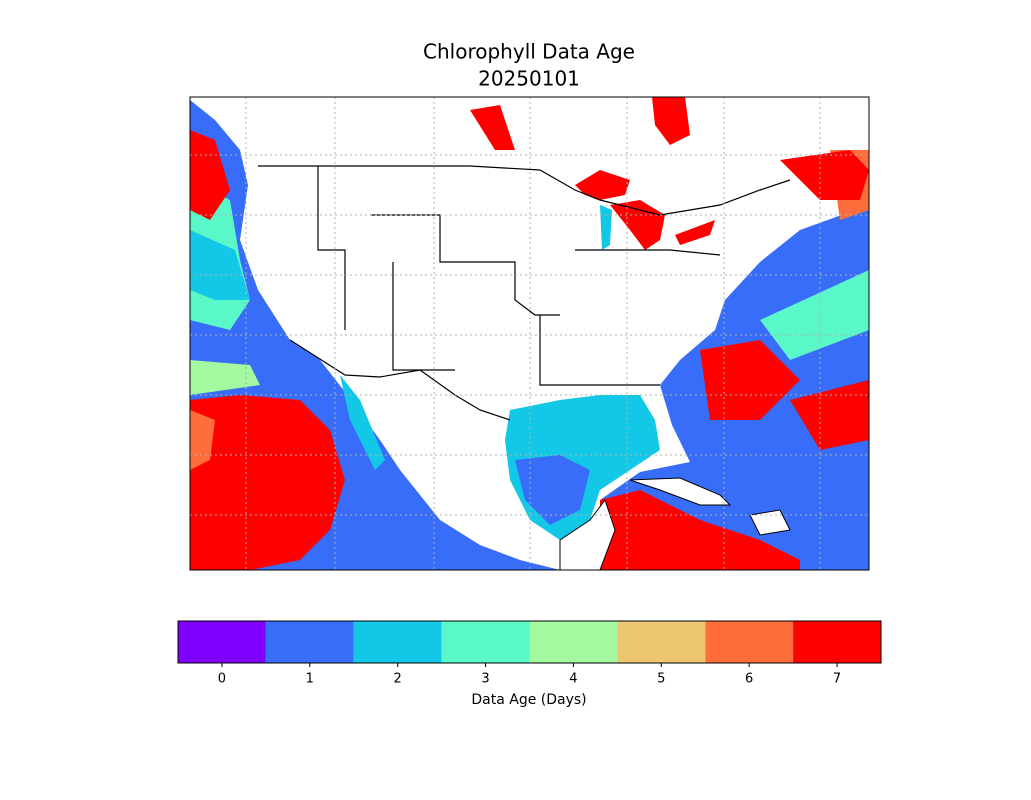 The image size is (1031, 800). What do you see at coordinates (529, 52) in the screenshot?
I see `map-title: Chlorophyll Data Age` at bounding box center [529, 52].